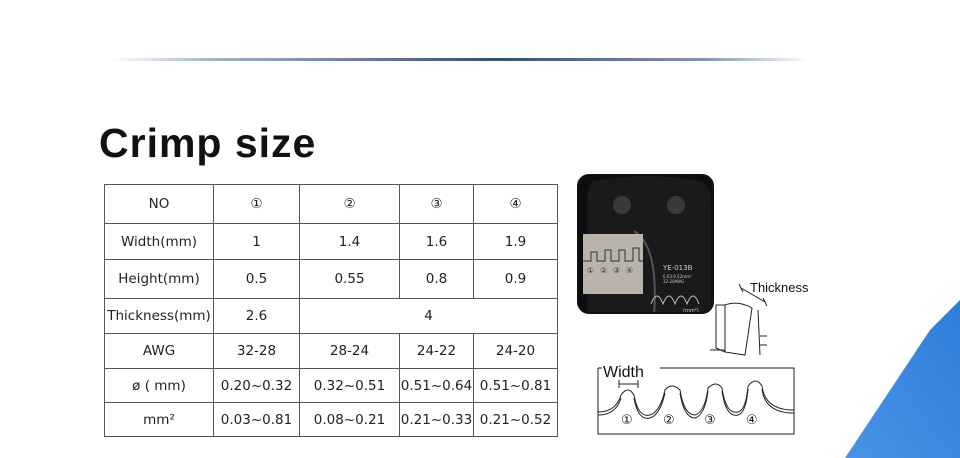 This screenshot has width=960, height=458. Describe the element at coordinates (779, 287) in the screenshot. I see `thickness-label: Thickness` at that location.